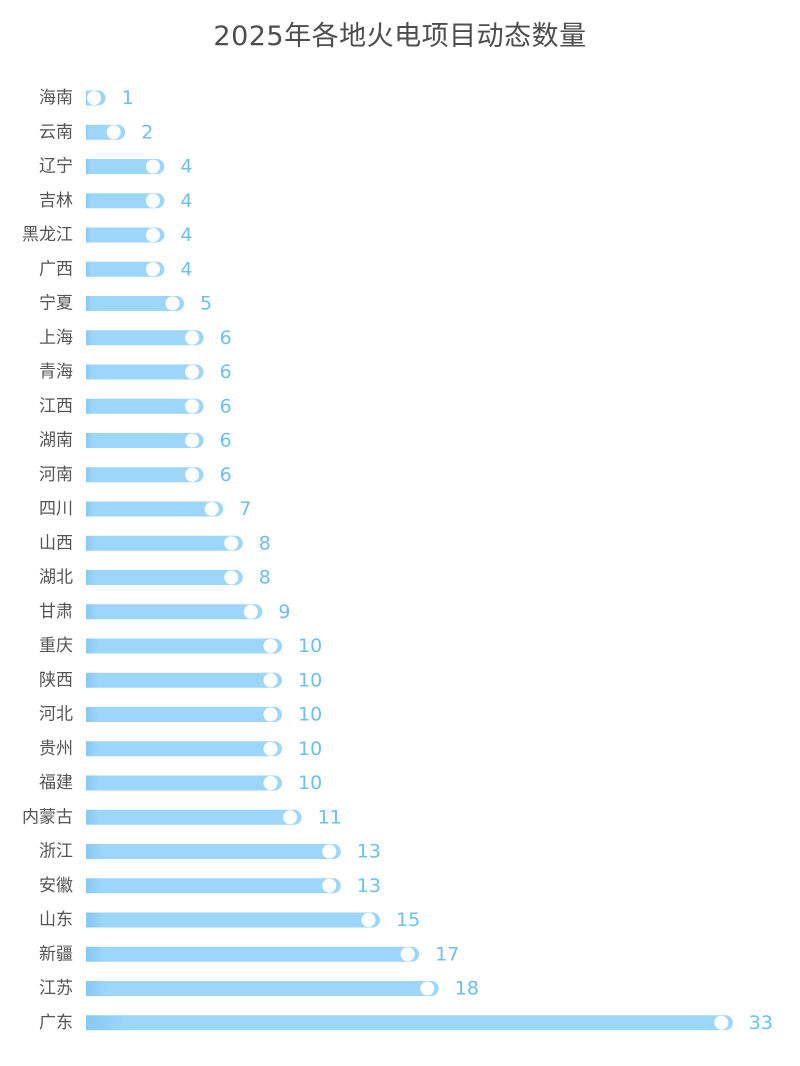 This screenshot has width=800, height=1066. Describe the element at coordinates (56, 954) in the screenshot. I see `category-label: 新疆` at that location.